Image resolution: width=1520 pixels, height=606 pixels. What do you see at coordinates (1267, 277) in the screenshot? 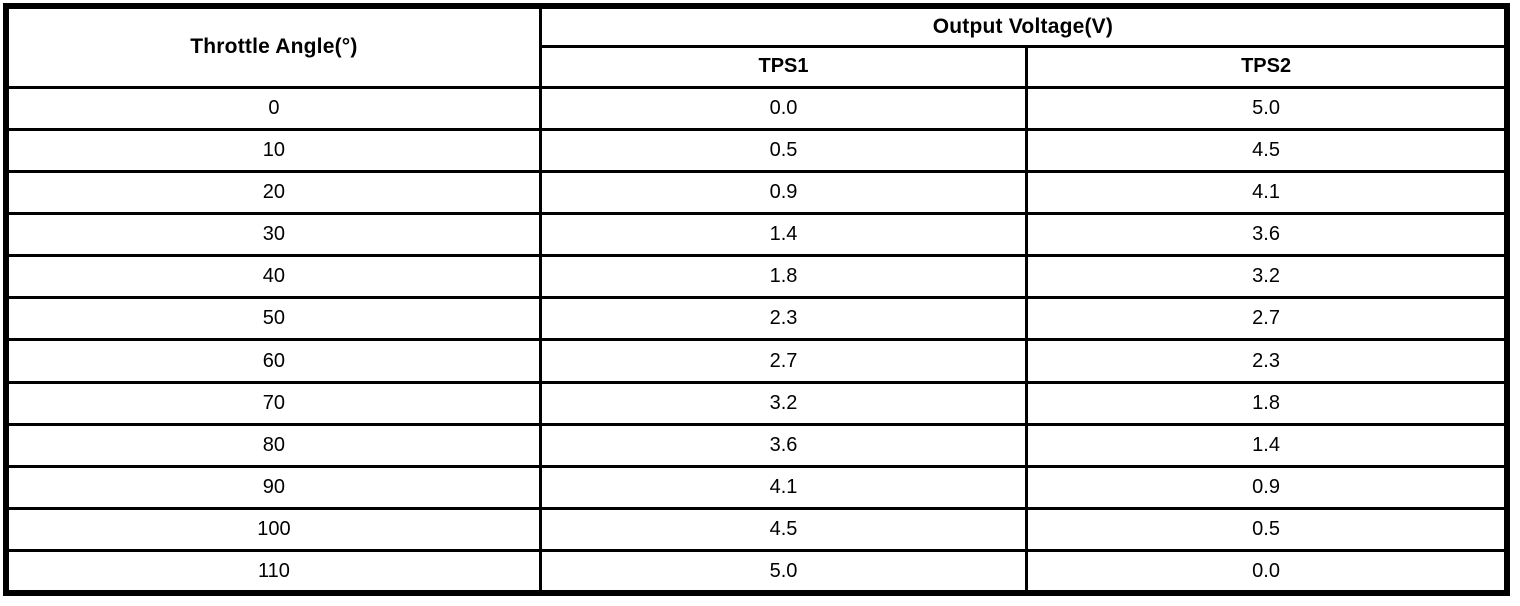
I see `tps2-voltage-cell: 3.2` at bounding box center [1267, 277].